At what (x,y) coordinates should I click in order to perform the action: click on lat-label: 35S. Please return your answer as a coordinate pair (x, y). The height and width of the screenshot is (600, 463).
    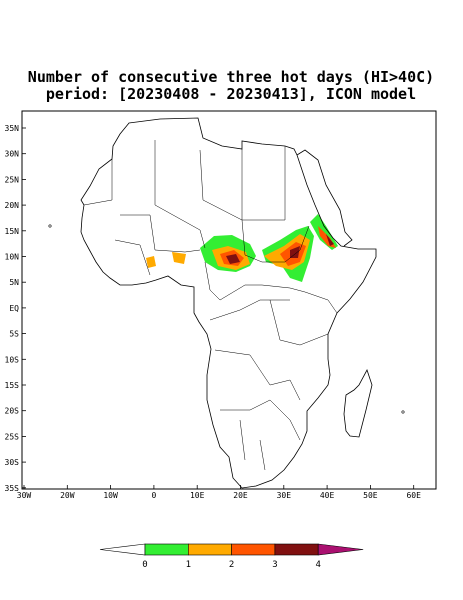
    Looking at the image, I should click on (12, 488).